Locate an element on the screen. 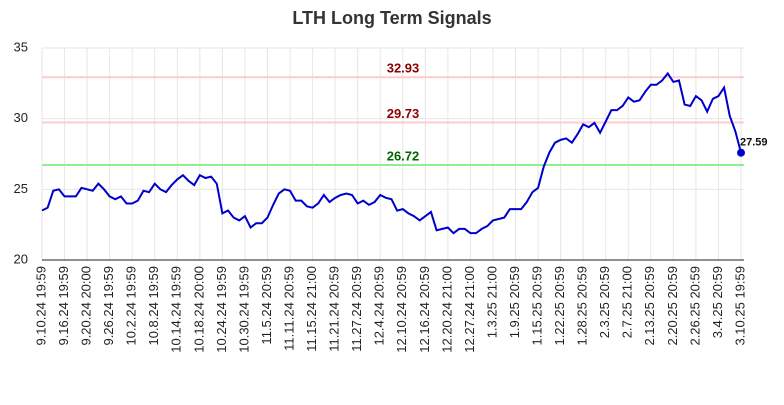  x-tick-label: 11.5.24 20:59 is located at coordinates (266, 305).